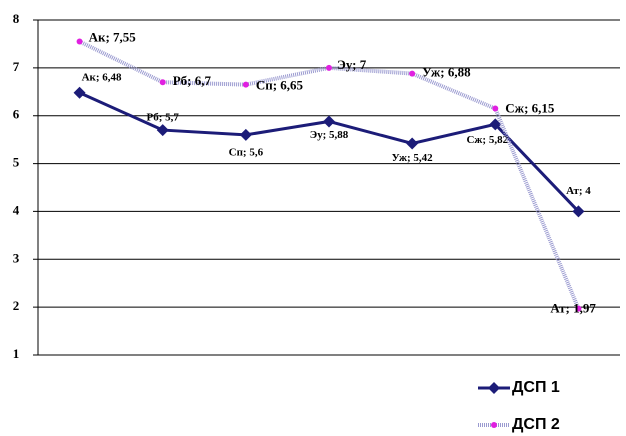  I want to click on data-label: Ак; 7,55, so click(113, 37).